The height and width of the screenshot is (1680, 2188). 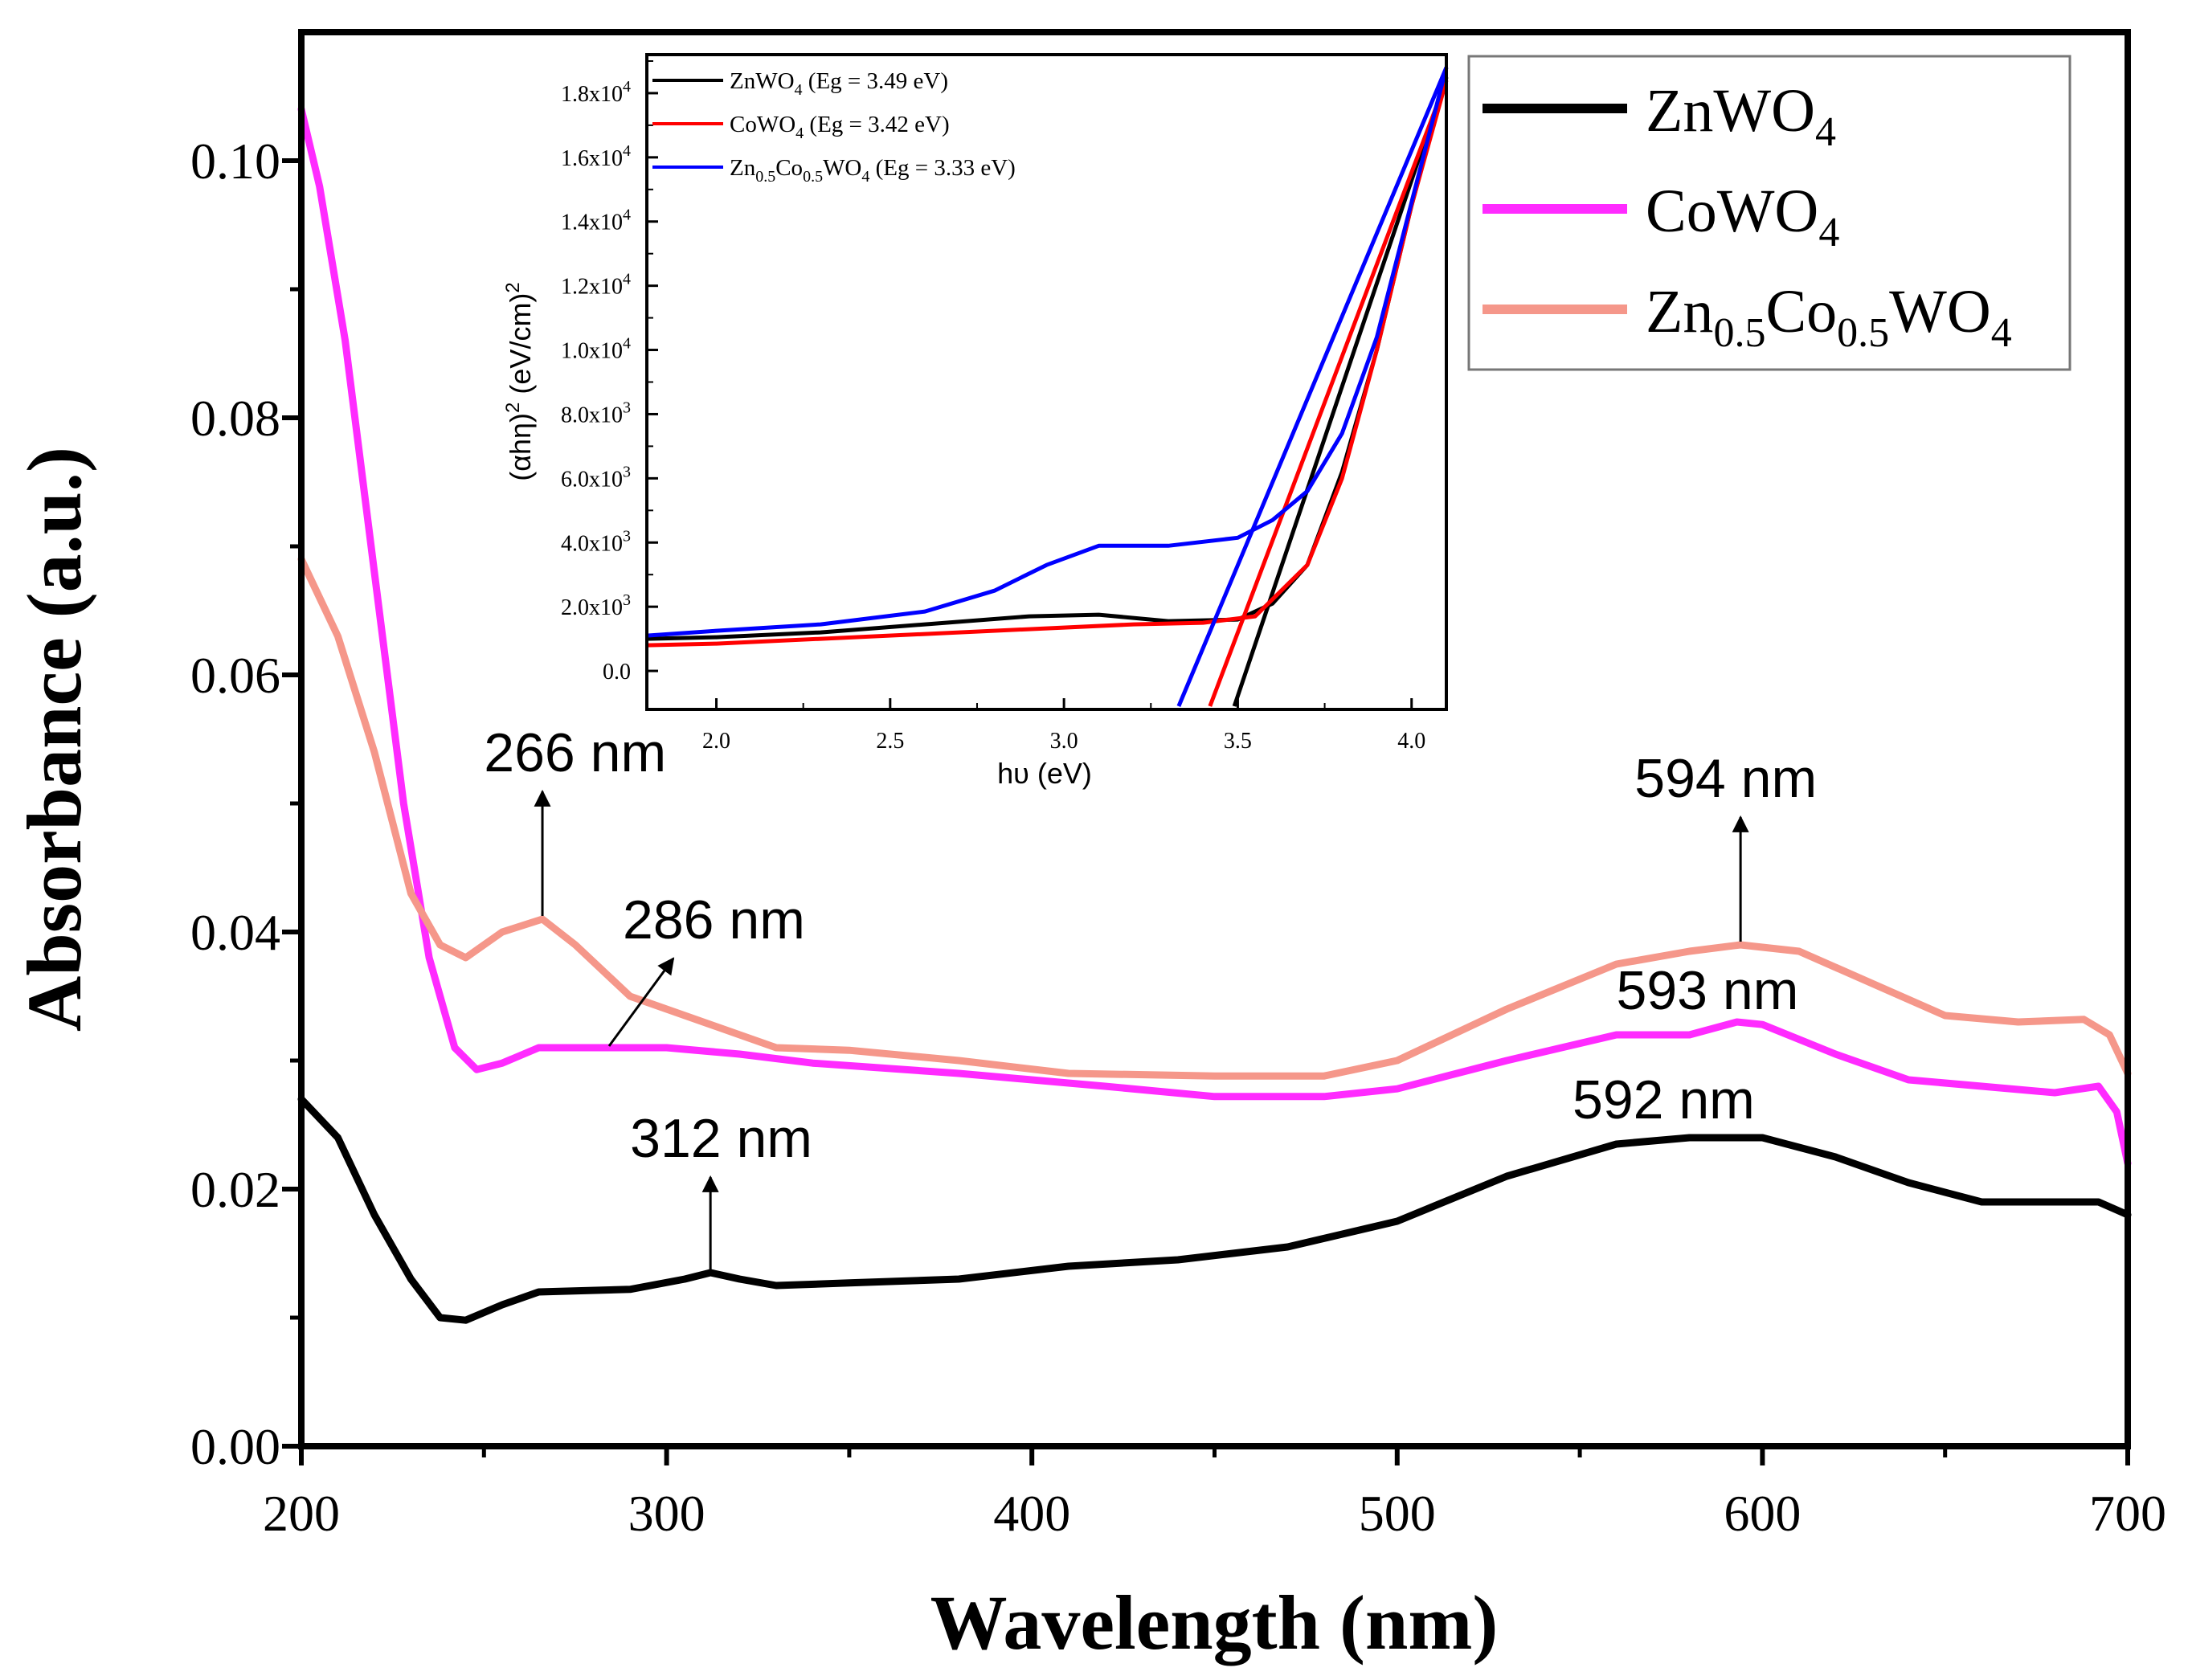 I want to click on y-tick-label: 0.00, so click(x=235, y=1446).